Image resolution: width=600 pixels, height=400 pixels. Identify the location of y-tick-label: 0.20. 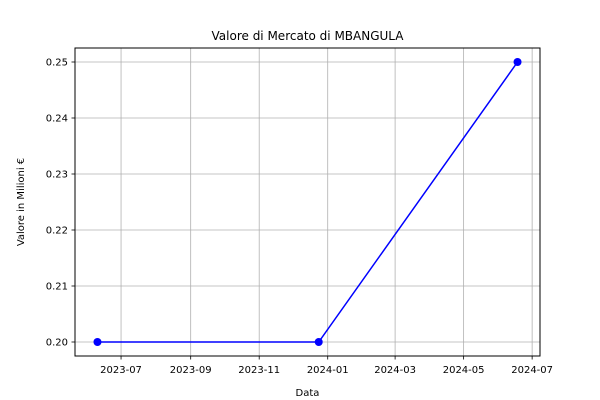
(57, 343).